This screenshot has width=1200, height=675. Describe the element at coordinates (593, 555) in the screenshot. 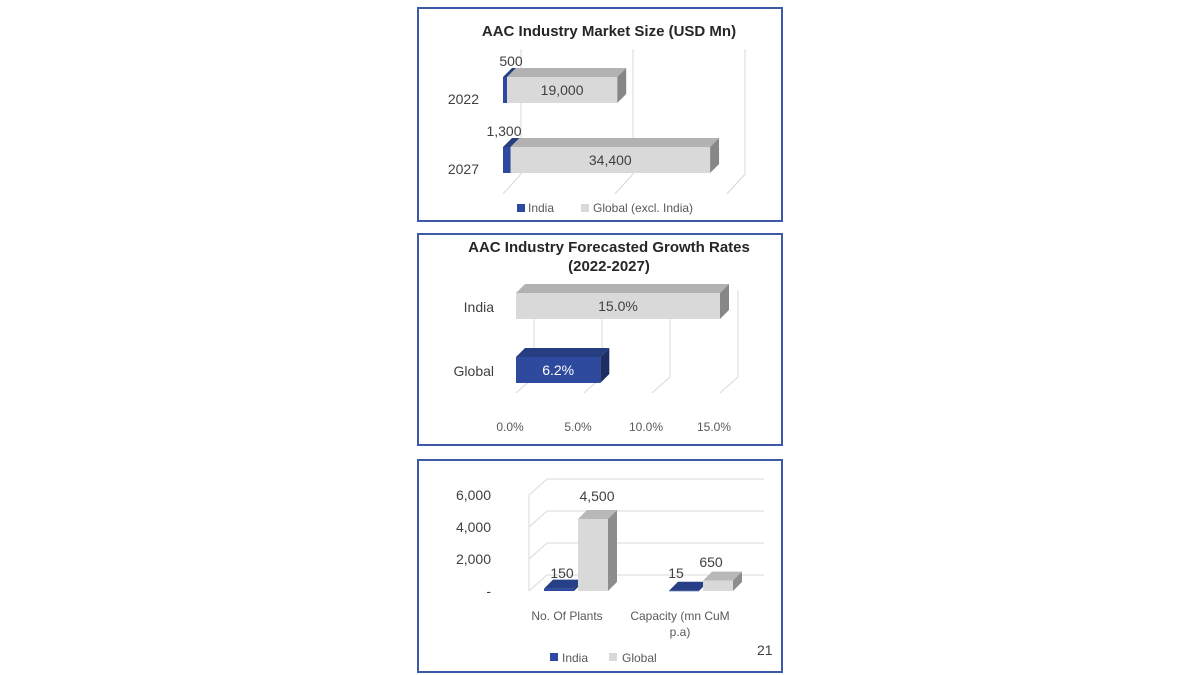

I see `bar-global-no-of-plants-front` at that location.